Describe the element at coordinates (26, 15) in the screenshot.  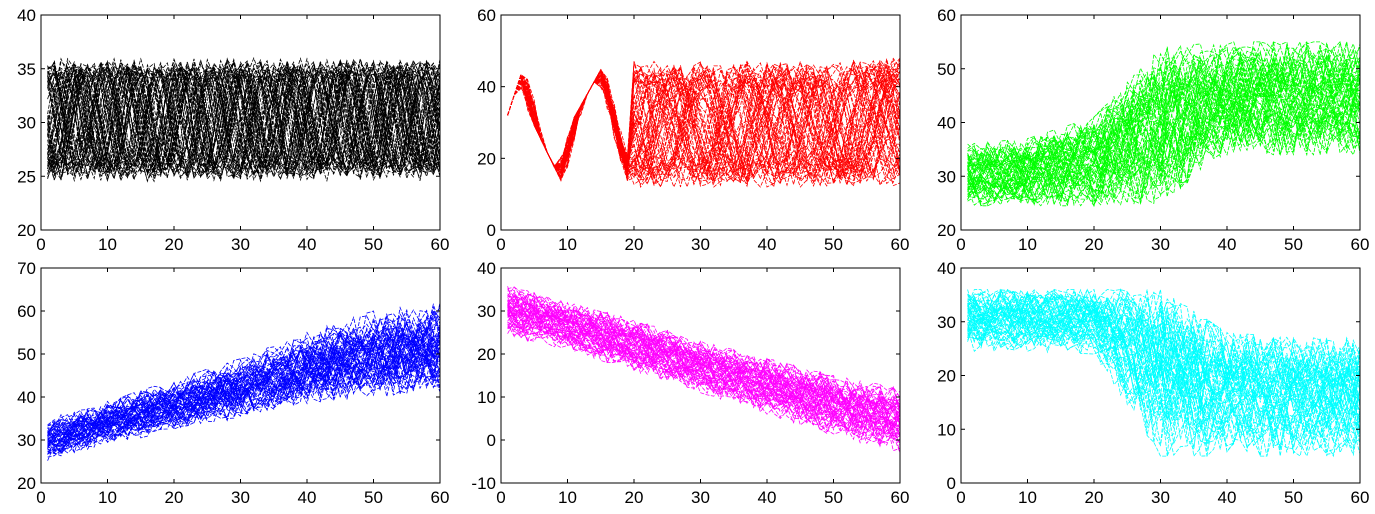
I see `y-tick-label: 40` at that location.